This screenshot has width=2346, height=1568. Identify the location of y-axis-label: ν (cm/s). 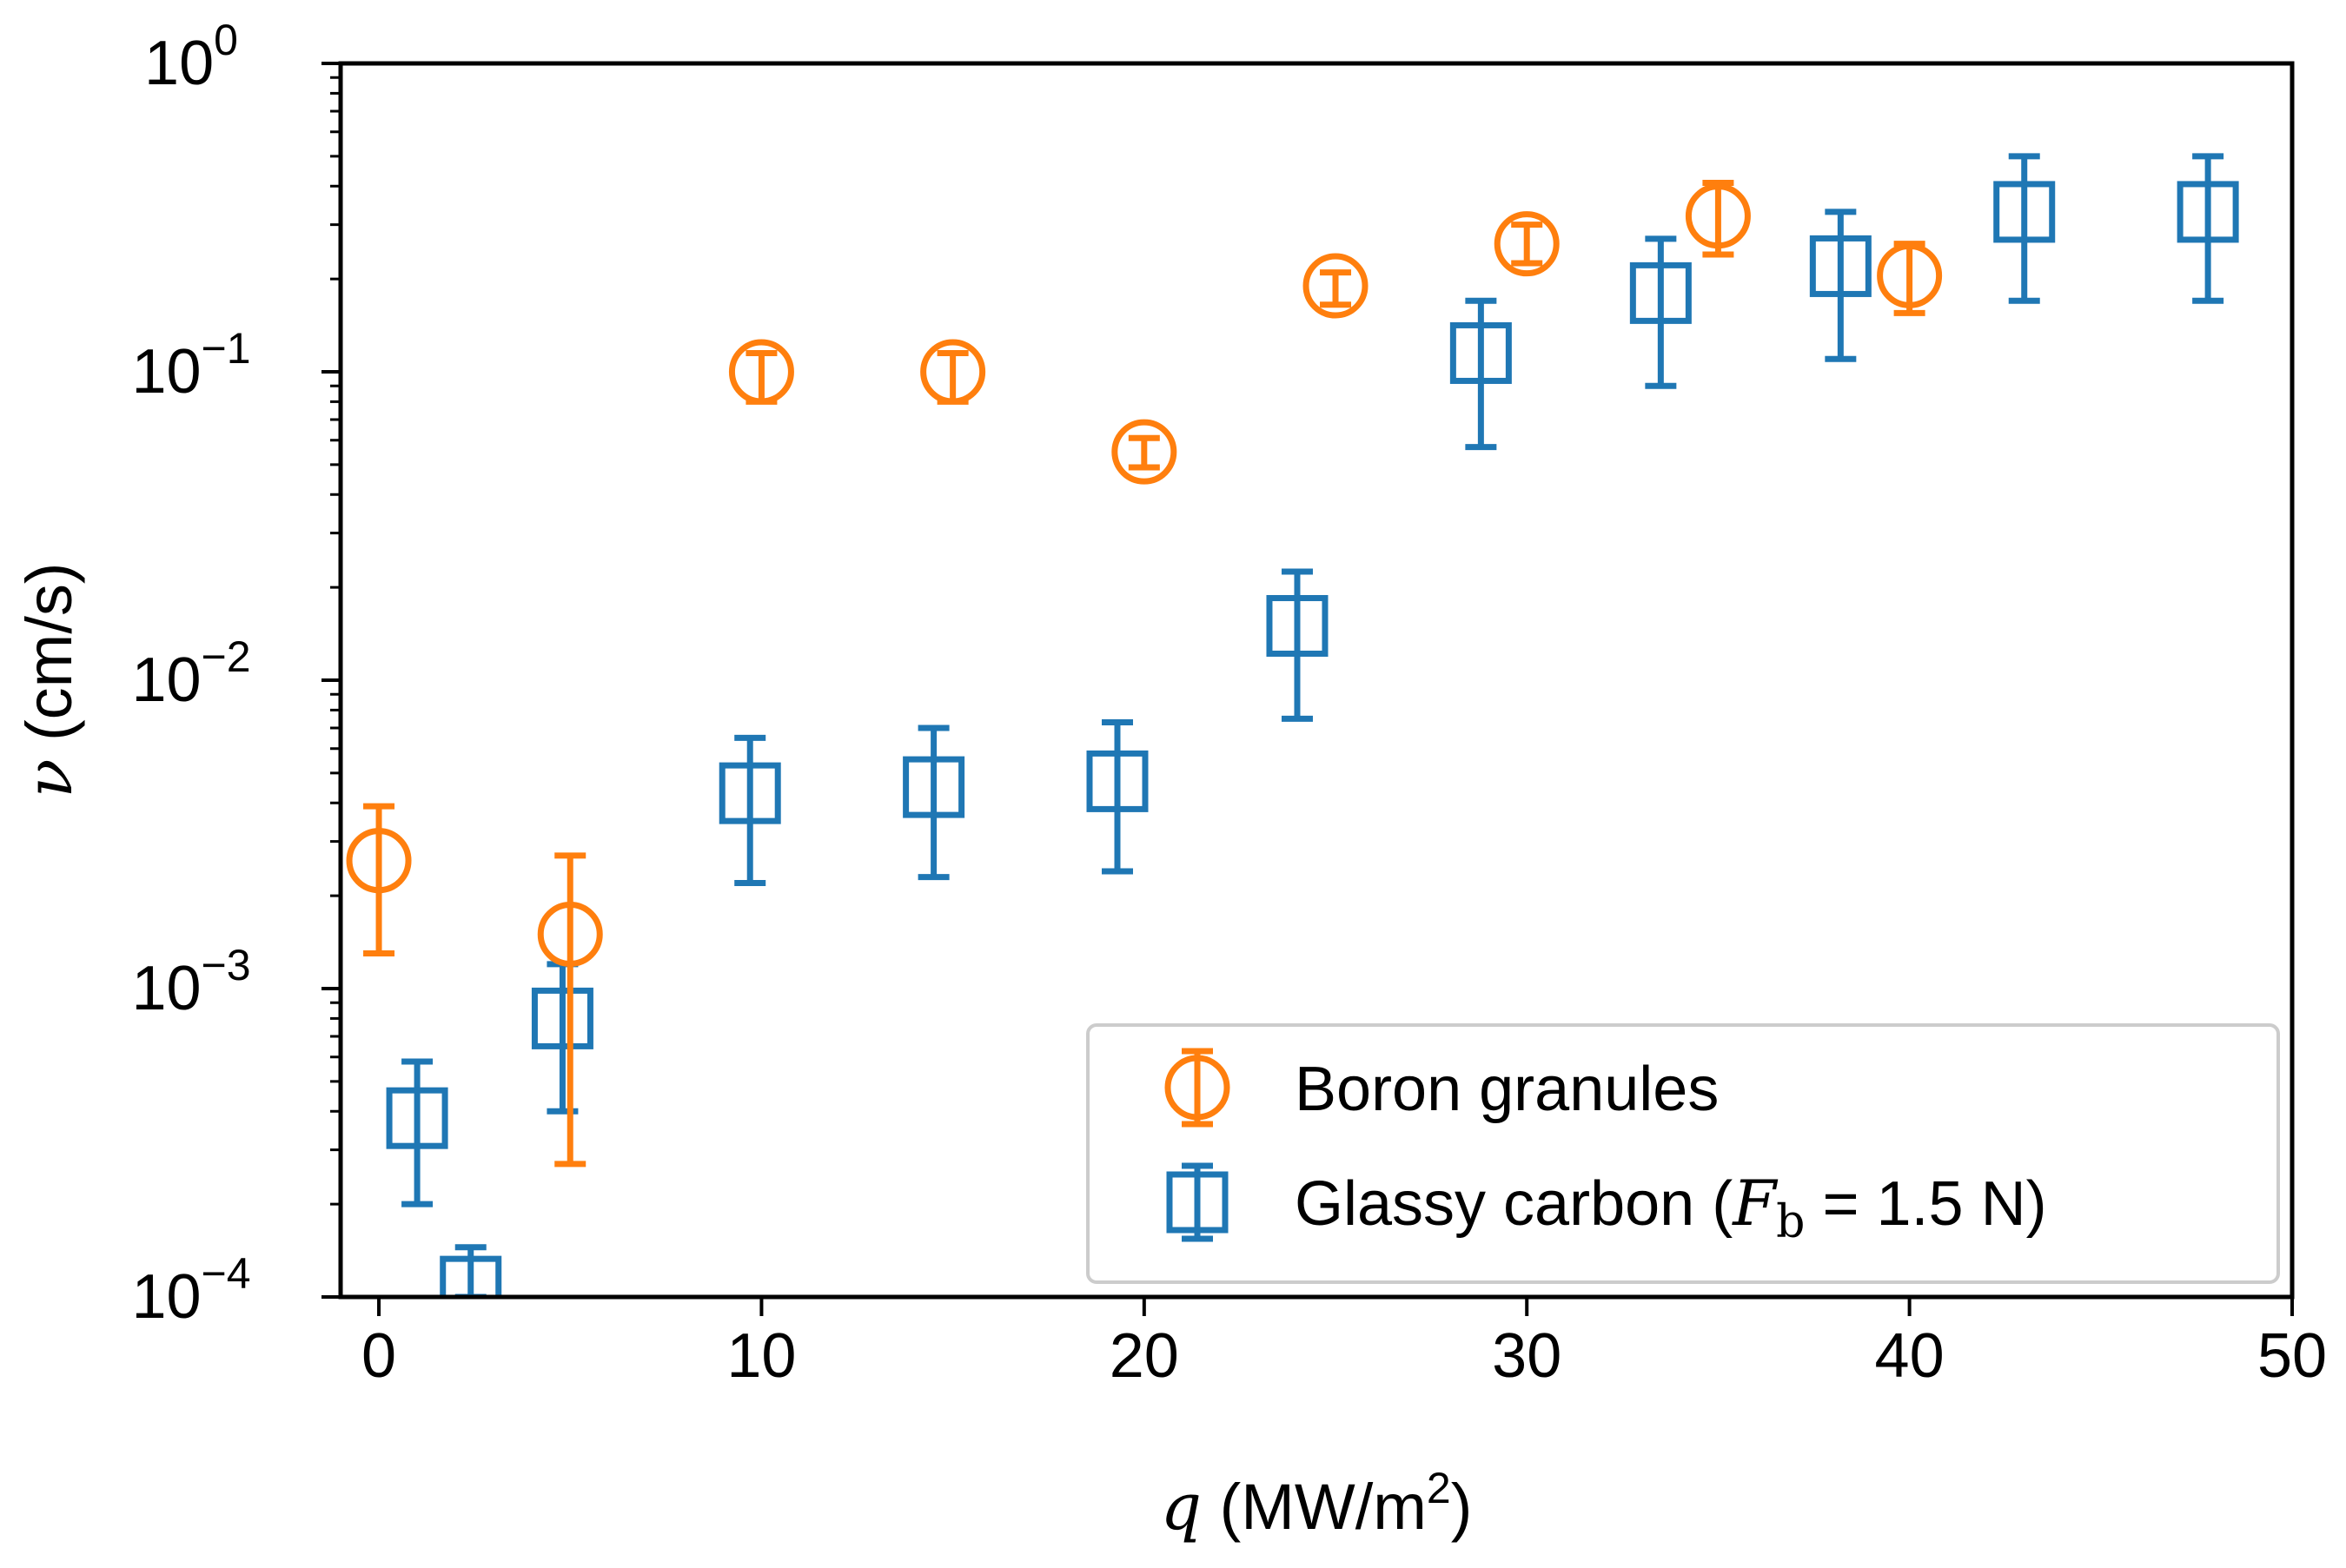
(50, 679).